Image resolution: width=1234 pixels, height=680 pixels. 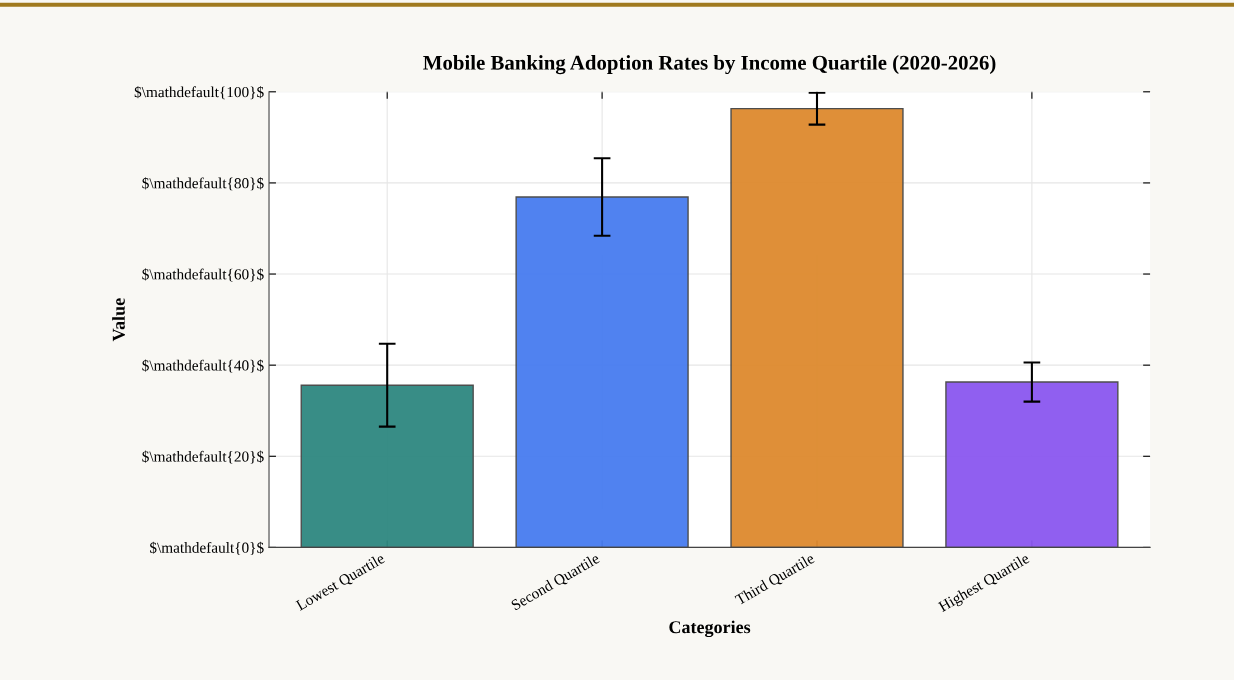 What do you see at coordinates (203, 366) in the screenshot?
I see `y-tick-label: $\mathdefault{40}$` at bounding box center [203, 366].